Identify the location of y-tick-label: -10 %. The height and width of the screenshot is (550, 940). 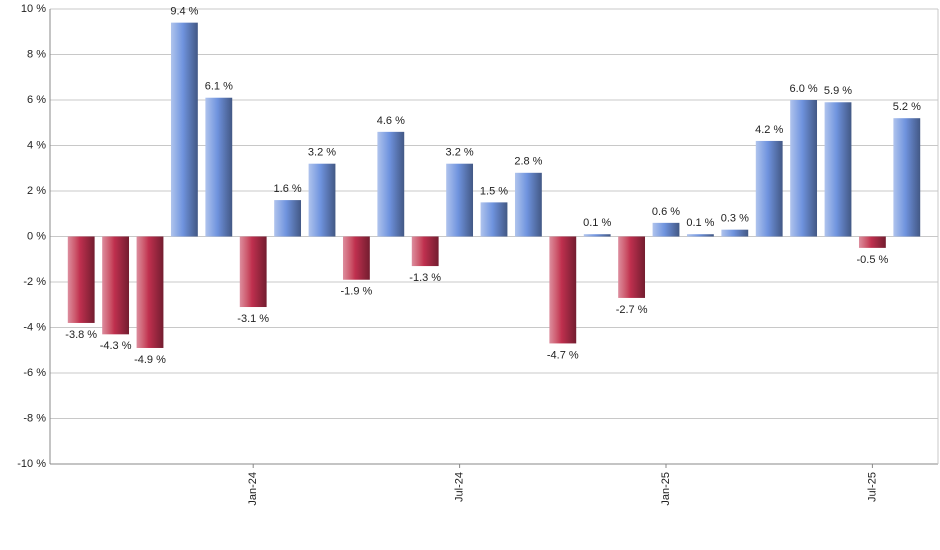
(31, 464).